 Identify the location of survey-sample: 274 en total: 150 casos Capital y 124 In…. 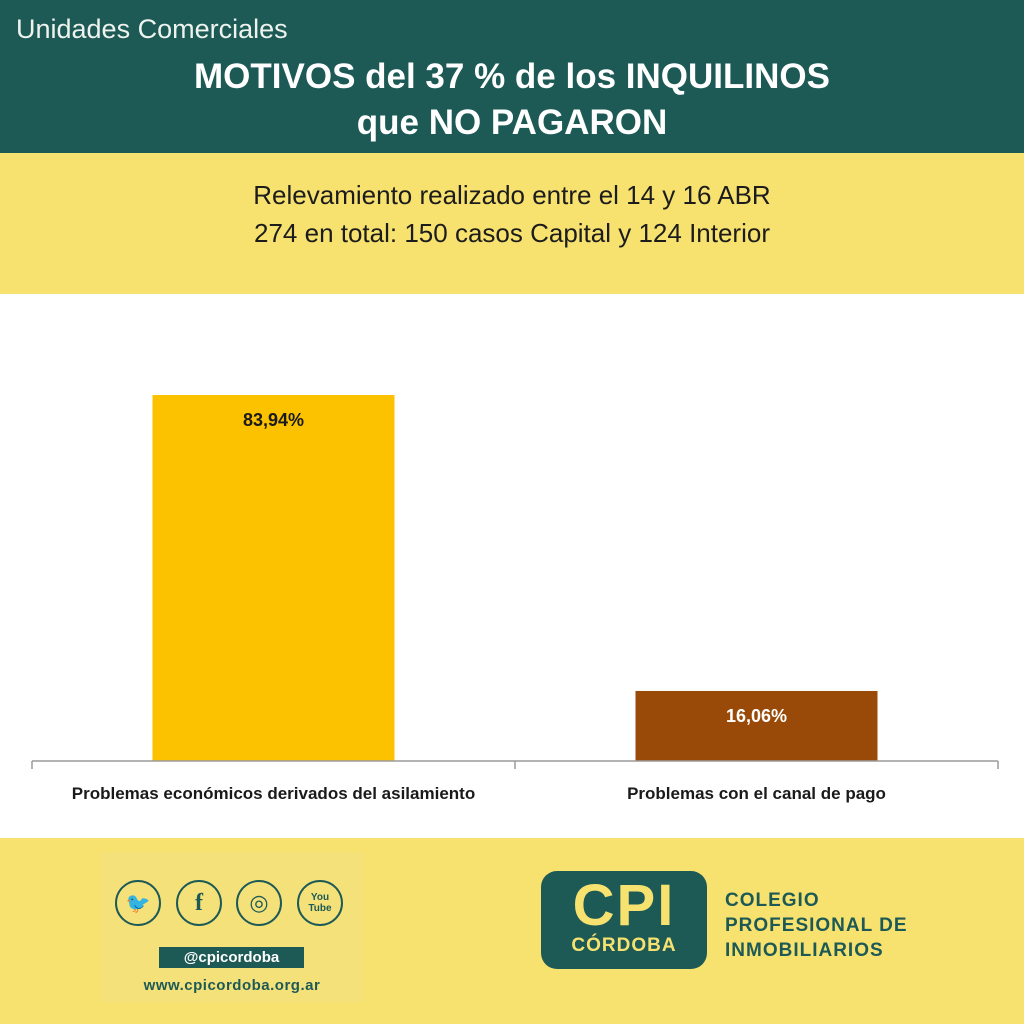
(512, 233).